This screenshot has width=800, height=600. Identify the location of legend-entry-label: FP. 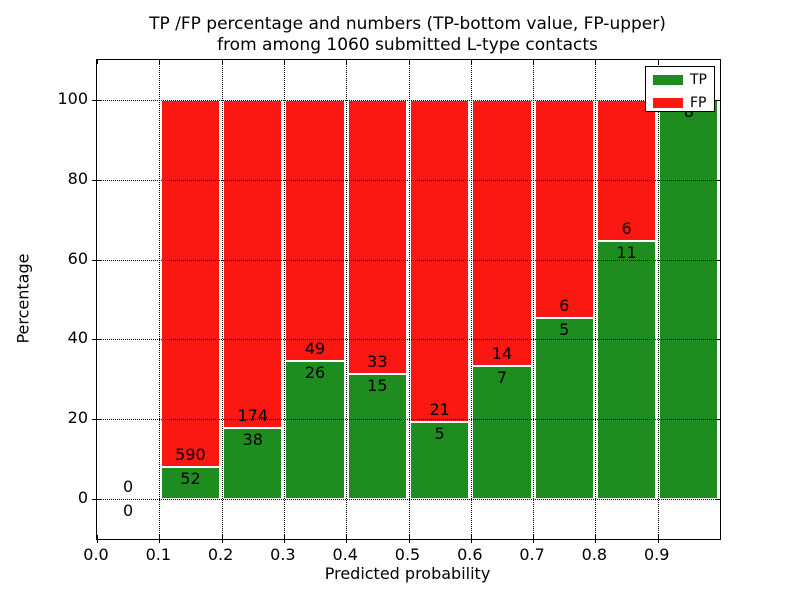
(698, 103).